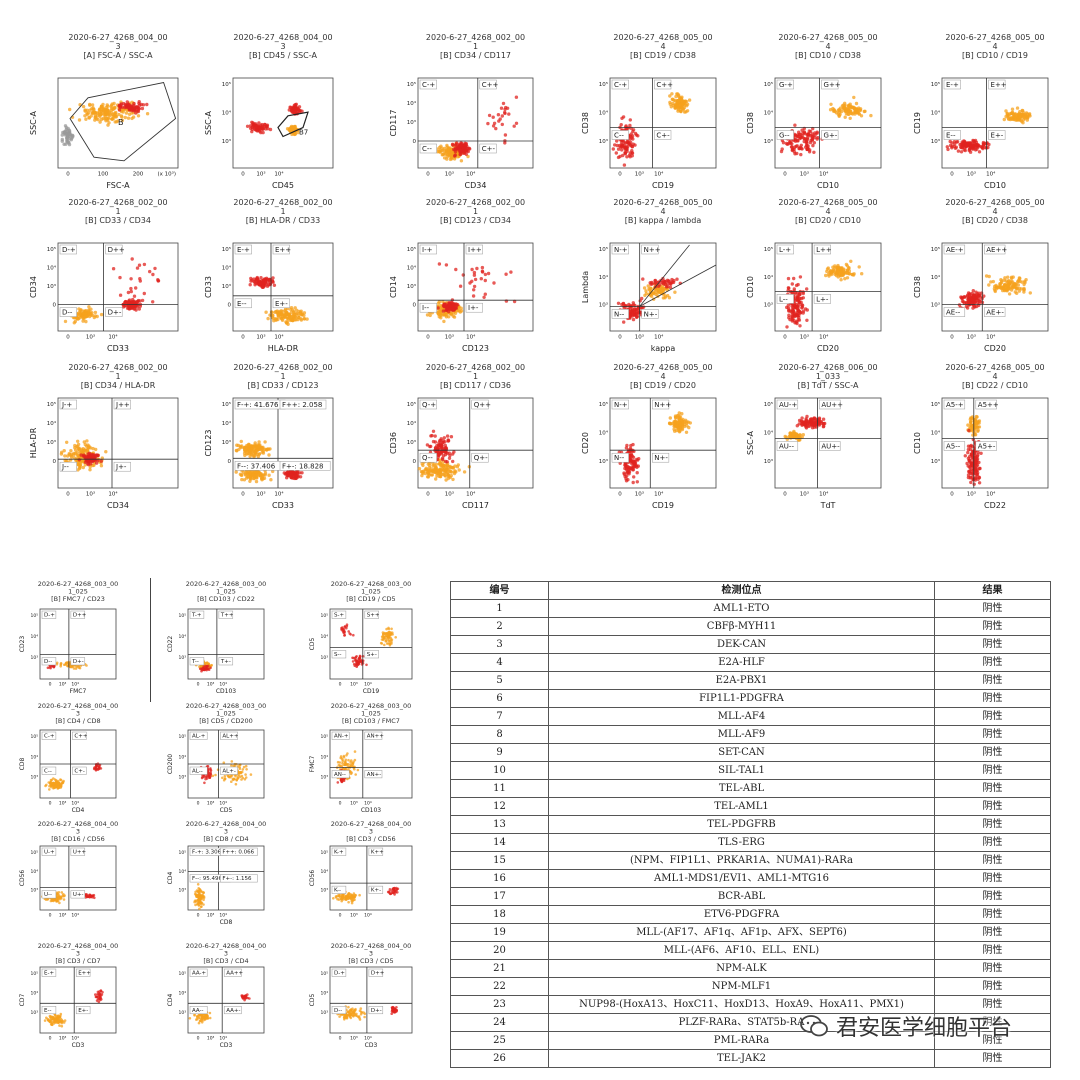  What do you see at coordinates (490, 85) in the screenshot?
I see `quadrant-label: C++` at bounding box center [490, 85].